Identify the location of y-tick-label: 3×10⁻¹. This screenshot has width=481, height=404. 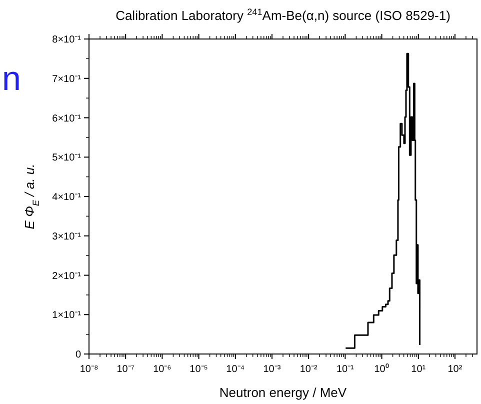
(67, 236).